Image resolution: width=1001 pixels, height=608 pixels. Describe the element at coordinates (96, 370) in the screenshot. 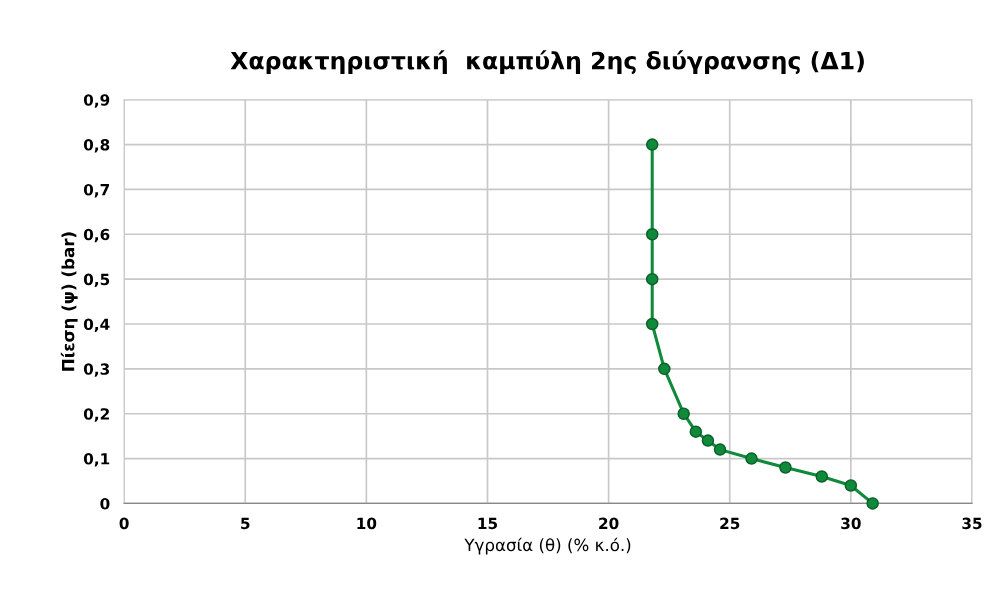

I see `y-tick-label: 0,3` at that location.